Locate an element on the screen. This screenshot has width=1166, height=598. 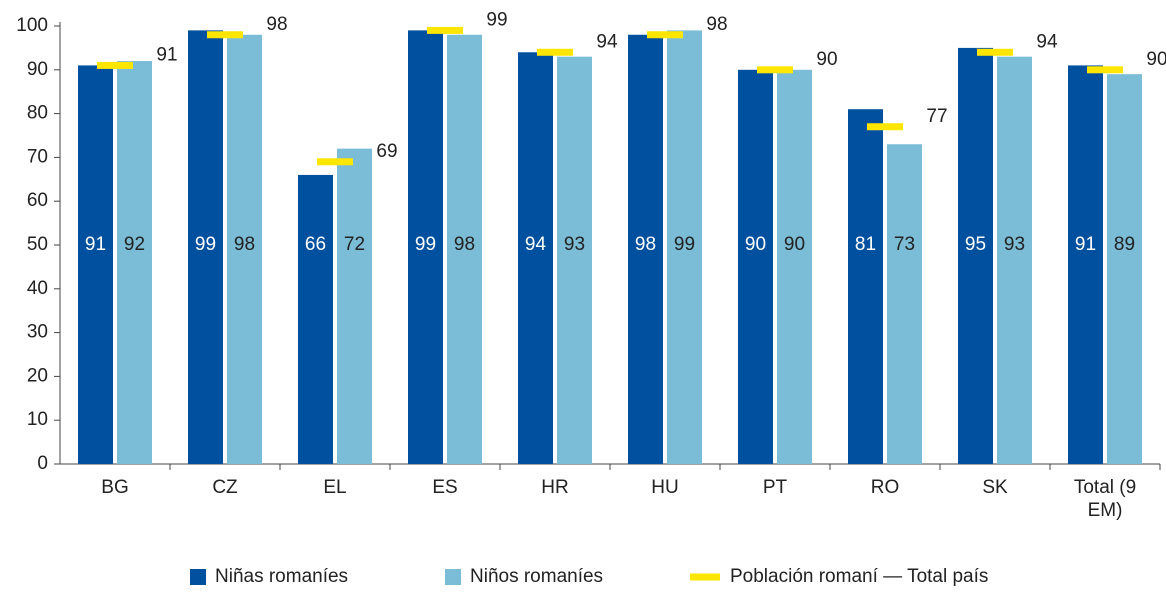
x-tick-label: HR is located at coordinates (555, 487).